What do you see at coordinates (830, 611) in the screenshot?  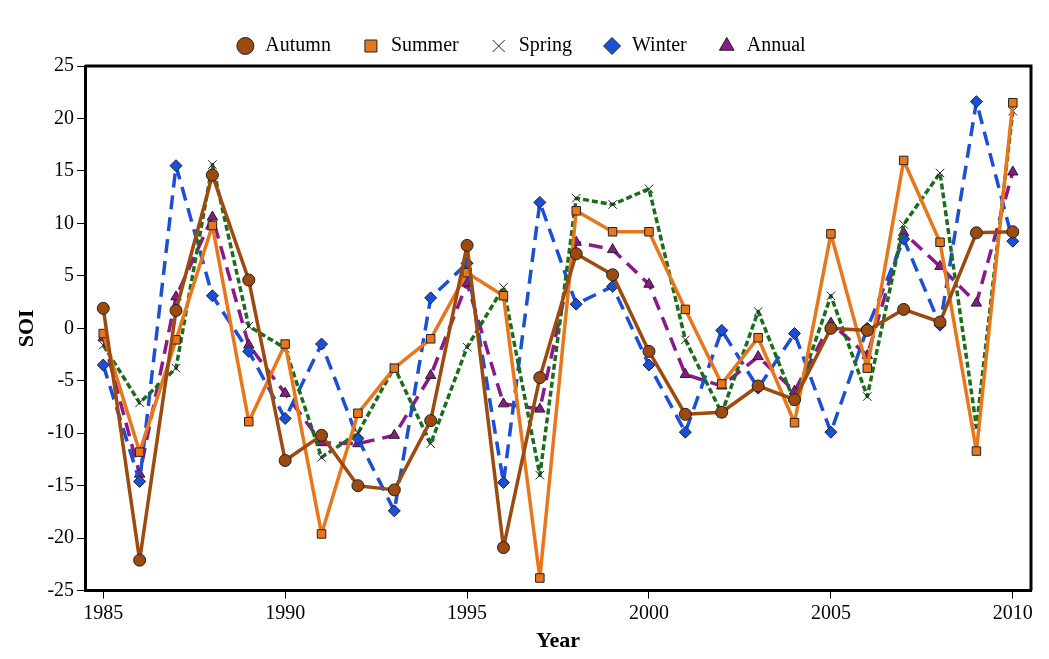 I see `x-tick-label: 2005` at bounding box center [830, 611].